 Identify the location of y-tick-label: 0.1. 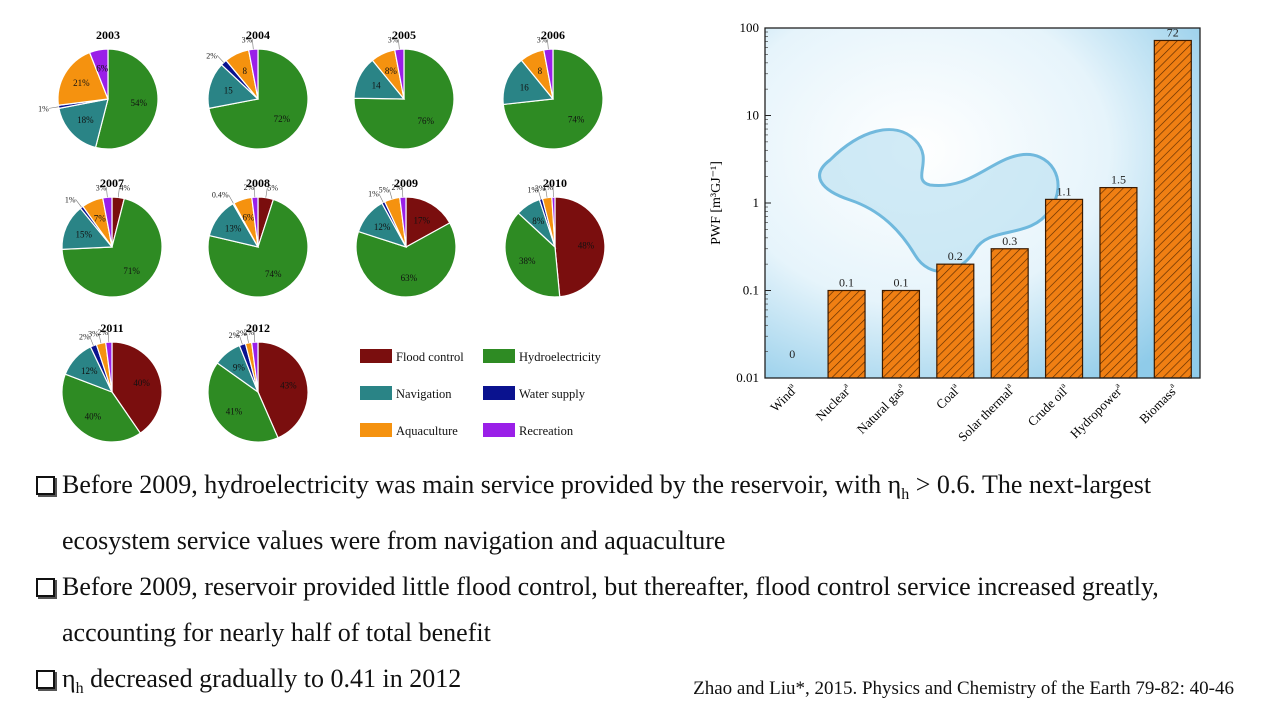
(751, 290).